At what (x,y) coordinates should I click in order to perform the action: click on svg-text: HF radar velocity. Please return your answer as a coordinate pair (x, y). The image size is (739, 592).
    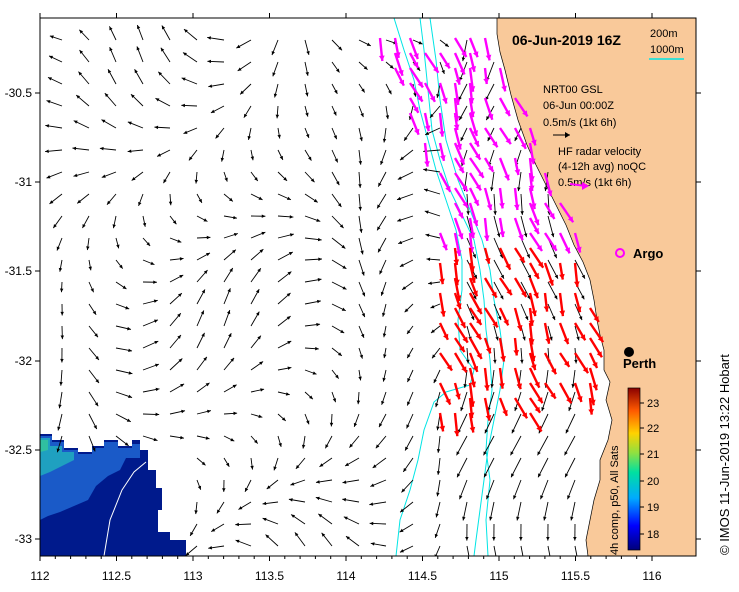
    Looking at the image, I should click on (600, 152).